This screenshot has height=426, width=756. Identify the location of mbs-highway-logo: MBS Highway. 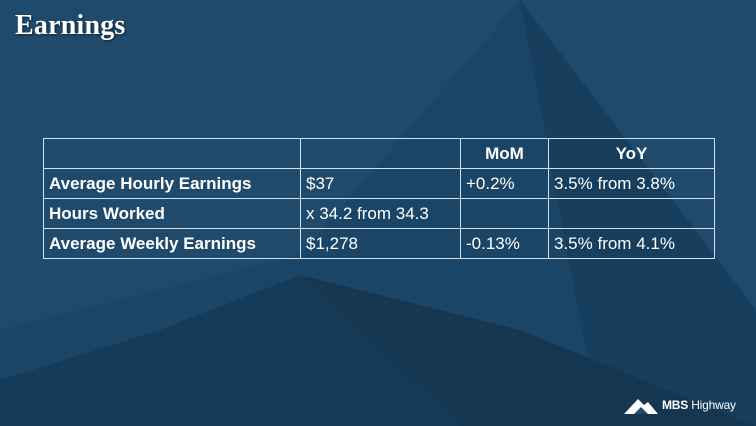
(680, 405).